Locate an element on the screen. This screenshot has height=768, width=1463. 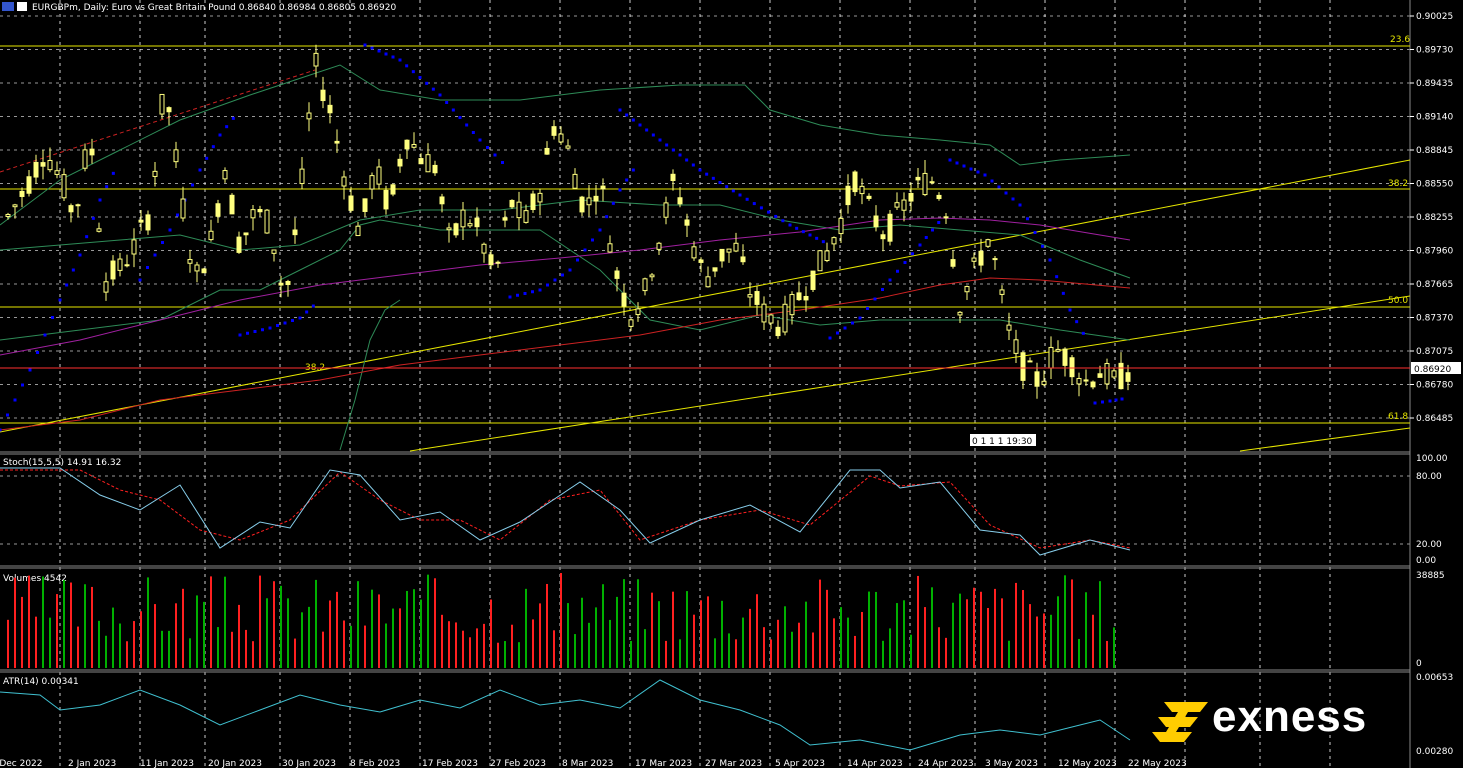
trendline-middle is located at coordinates (910, 373).